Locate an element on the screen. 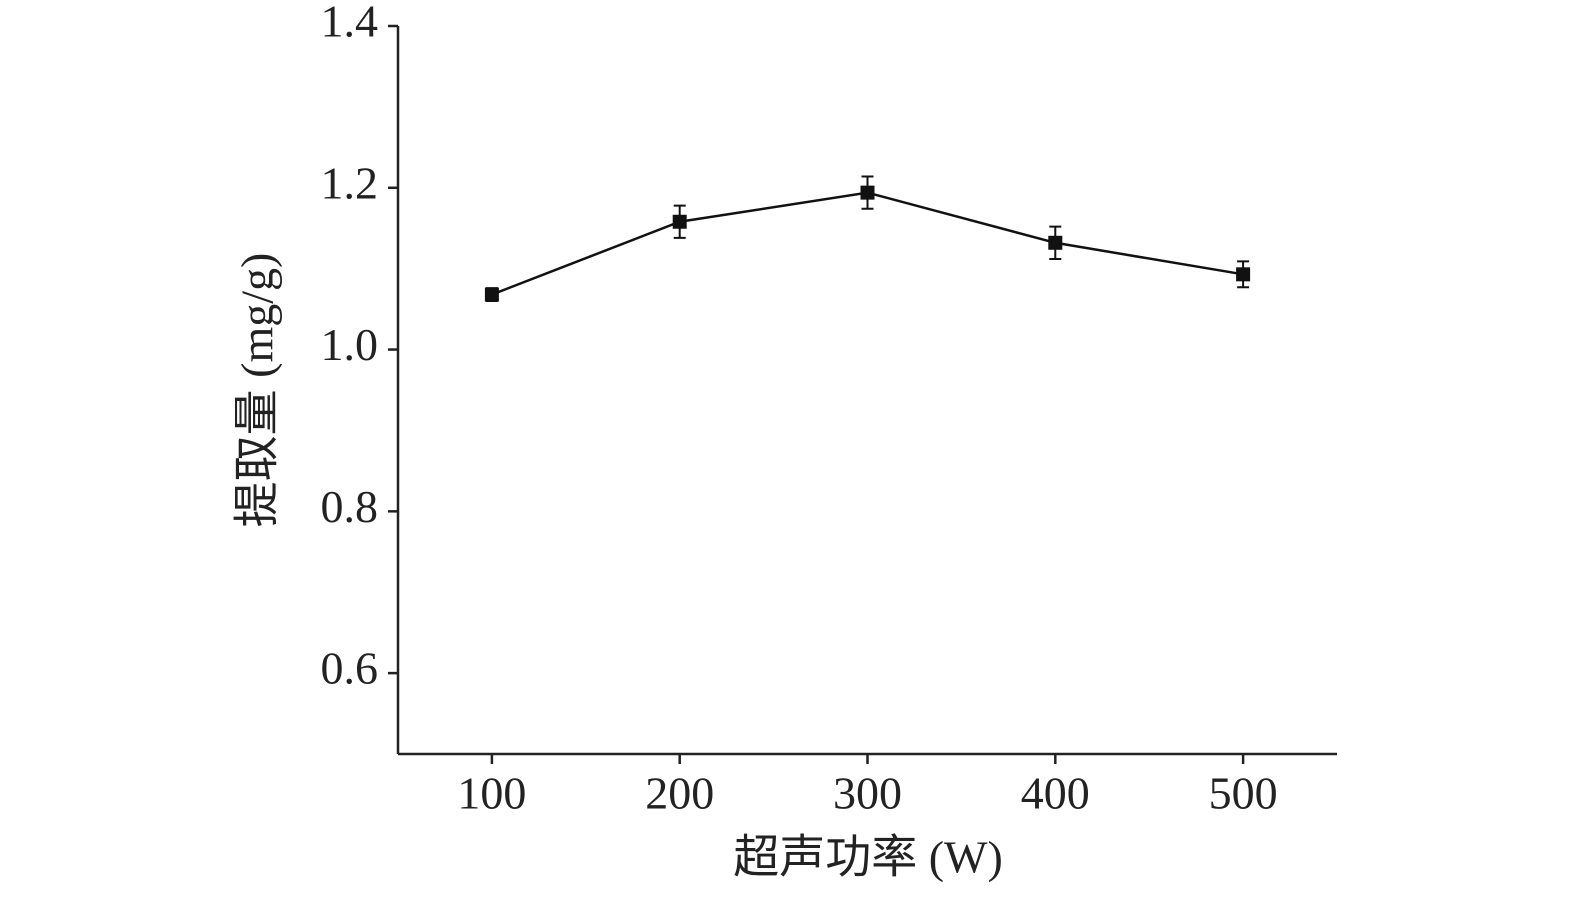 The width and height of the screenshot is (1575, 906). y-tick-label: 1.2 is located at coordinates (350, 182).